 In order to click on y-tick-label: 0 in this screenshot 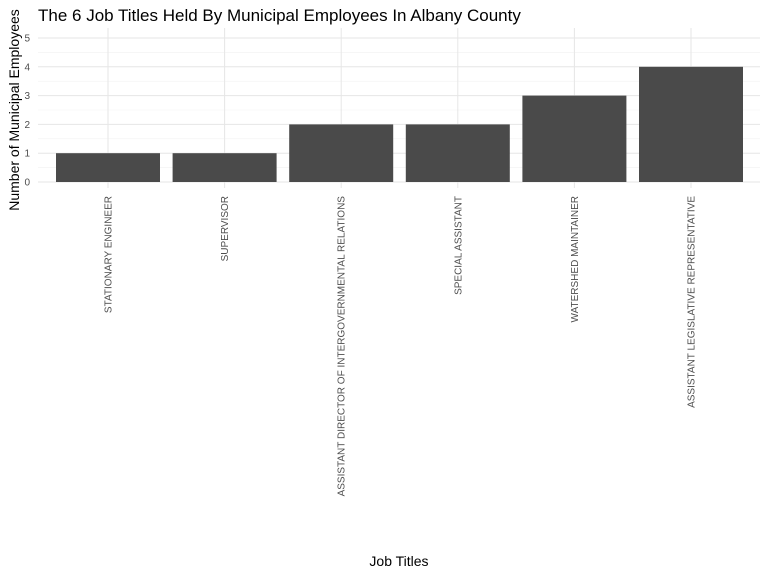, I will do `click(27, 183)`.